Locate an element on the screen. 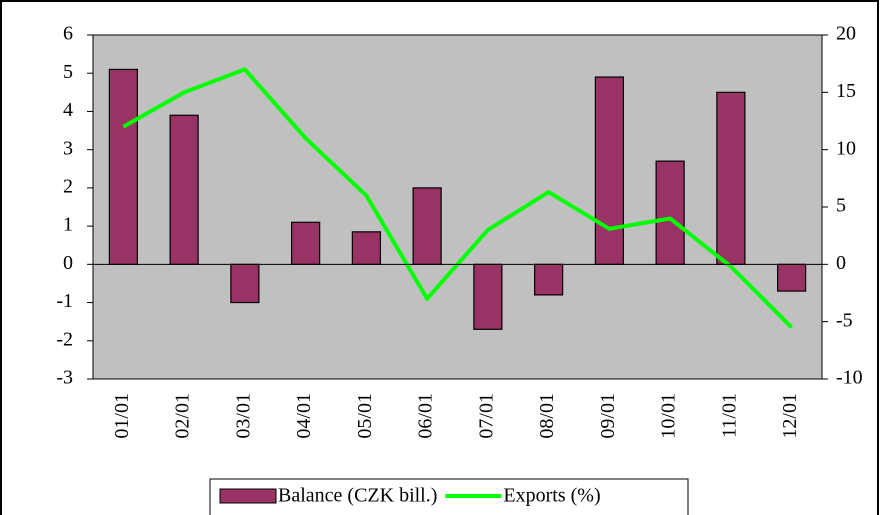 The height and width of the screenshot is (515, 880). x-tick-label: 05/01 is located at coordinates (365, 416).